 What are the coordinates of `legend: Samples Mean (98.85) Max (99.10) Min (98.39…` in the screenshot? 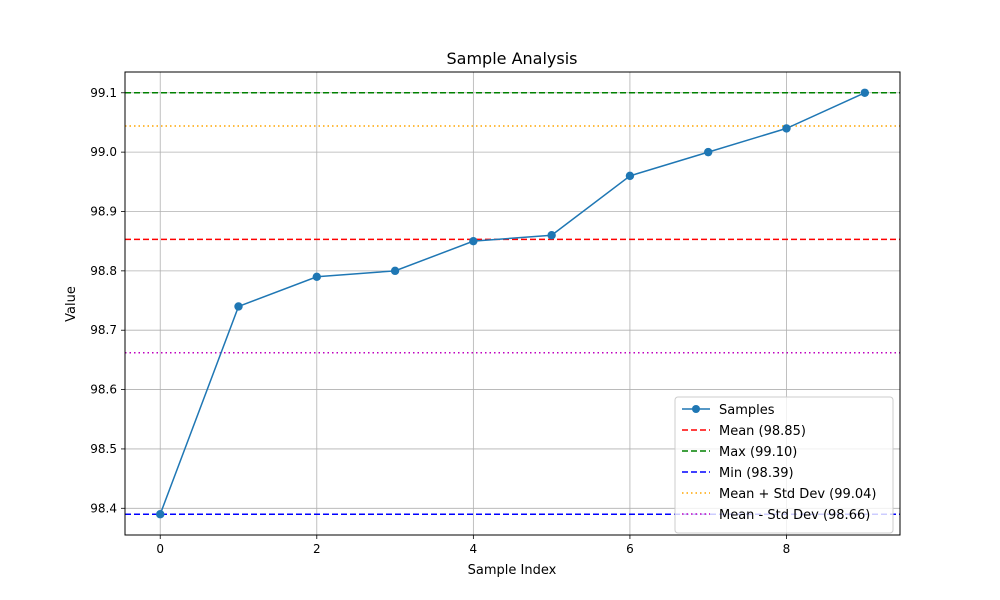 It's located at (784, 465).